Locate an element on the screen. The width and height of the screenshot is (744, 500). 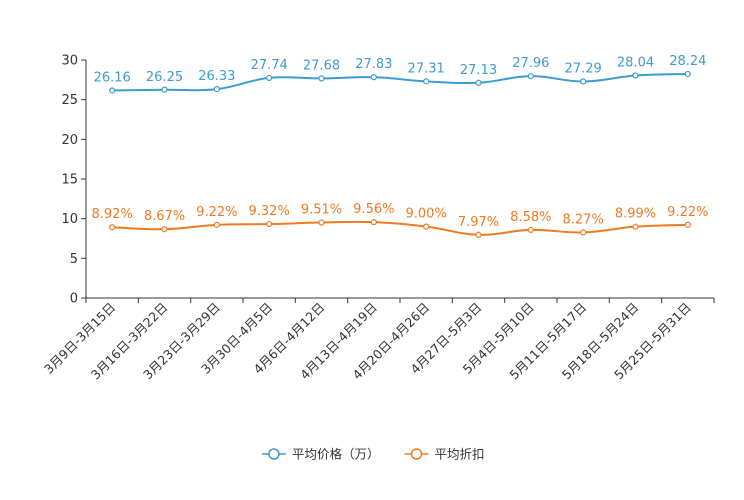
data-label: 8.58% is located at coordinates (530, 217).